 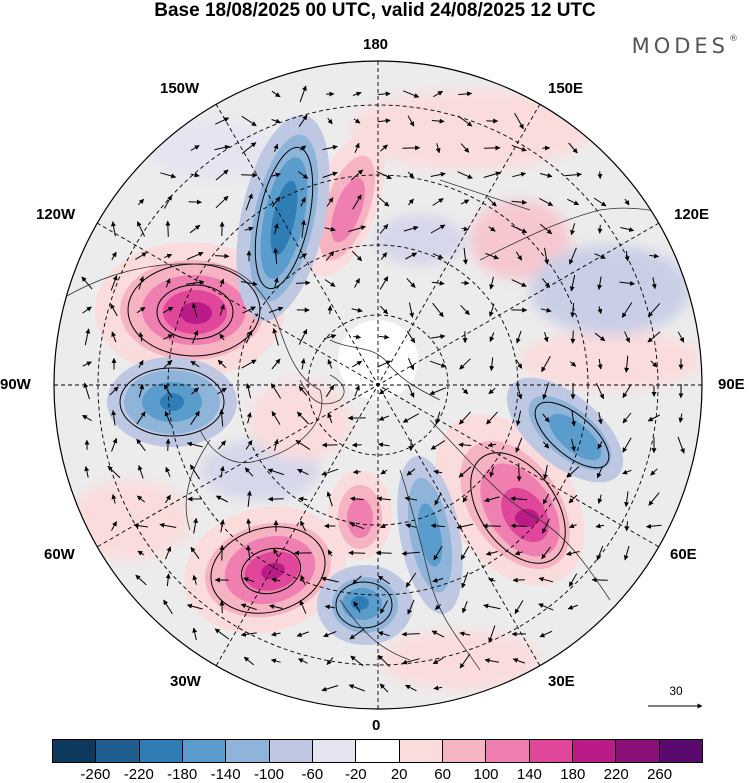 I want to click on lon-label-90w: 90W, so click(x=15, y=384).